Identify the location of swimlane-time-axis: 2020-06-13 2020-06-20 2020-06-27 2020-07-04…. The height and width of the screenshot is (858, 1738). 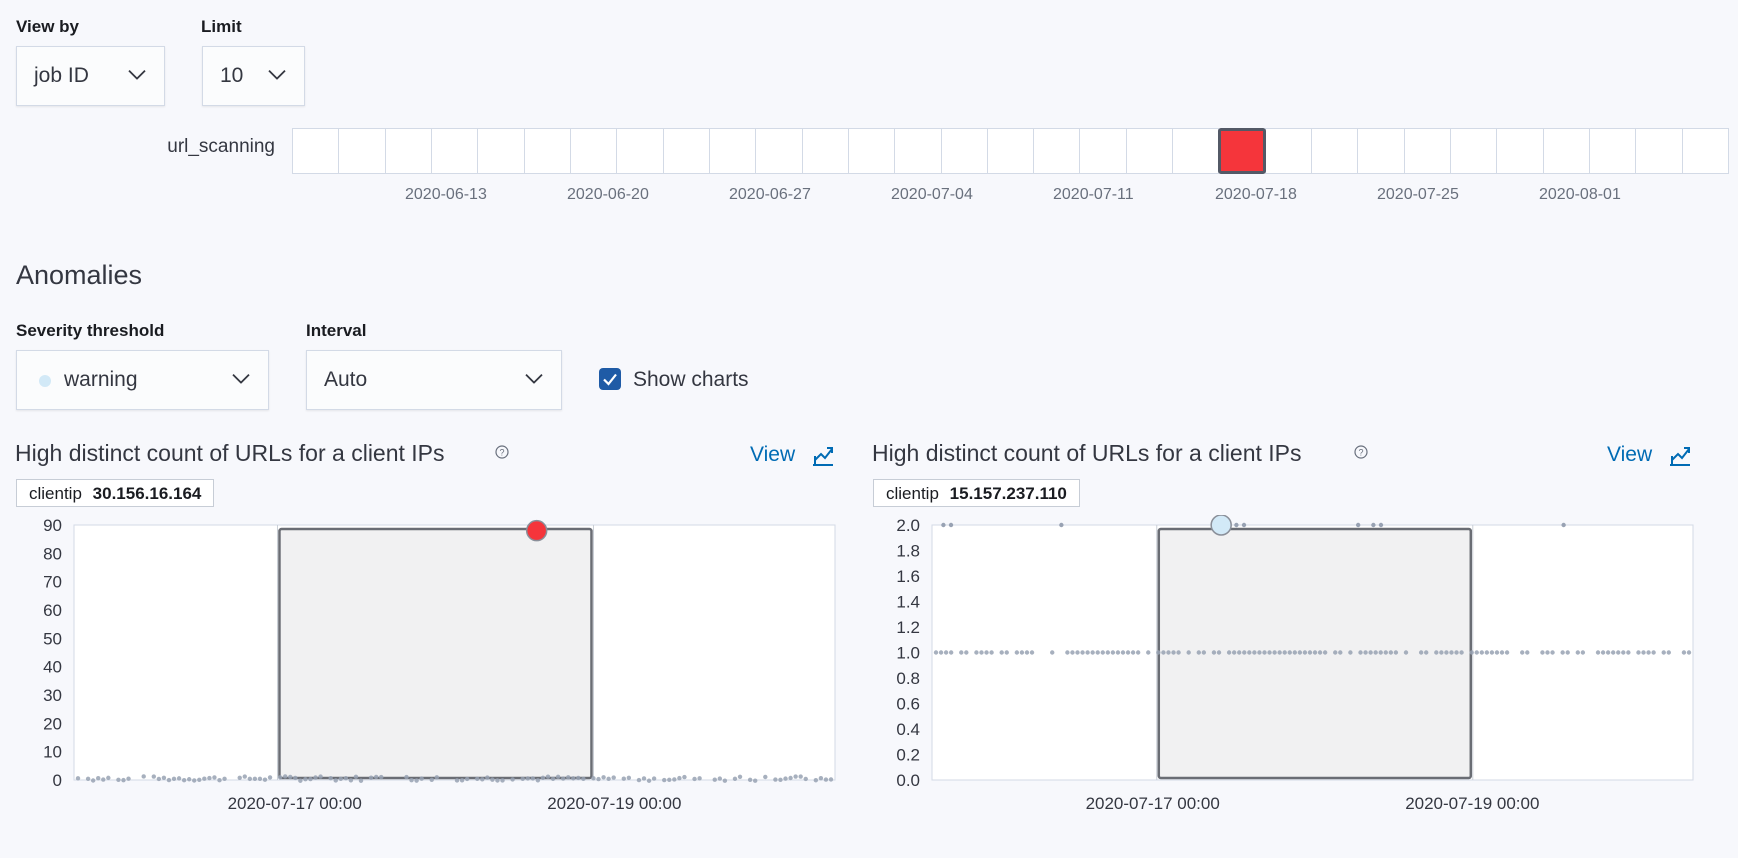
(1010, 196).